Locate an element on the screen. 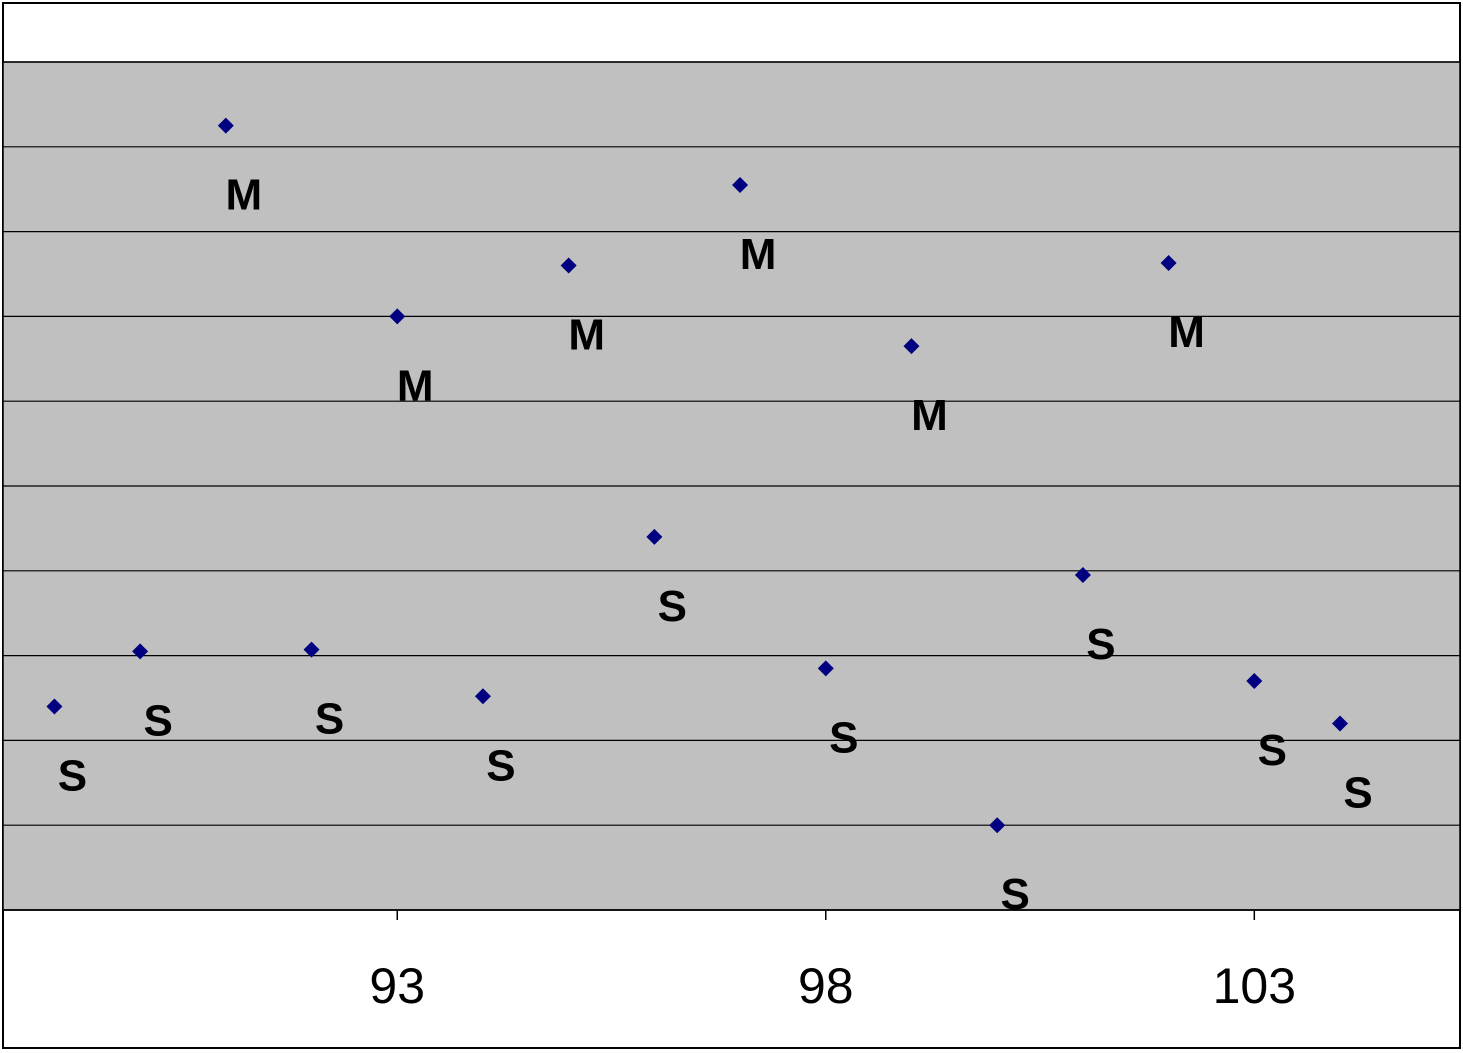 The width and height of the screenshot is (1463, 1053). x-axis: 93 98 103 is located at coordinates (731, 961).